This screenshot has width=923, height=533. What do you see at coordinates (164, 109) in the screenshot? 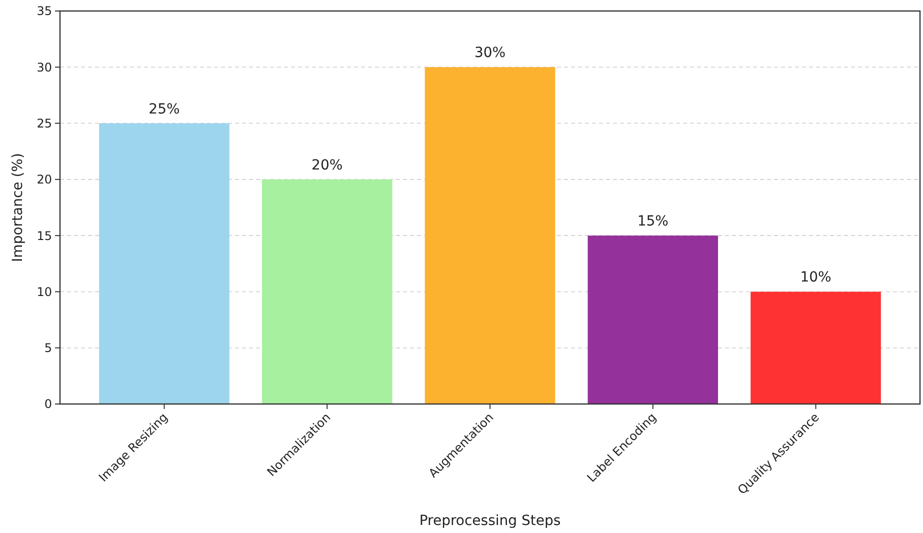
I see `data-label: 25%` at bounding box center [164, 109].